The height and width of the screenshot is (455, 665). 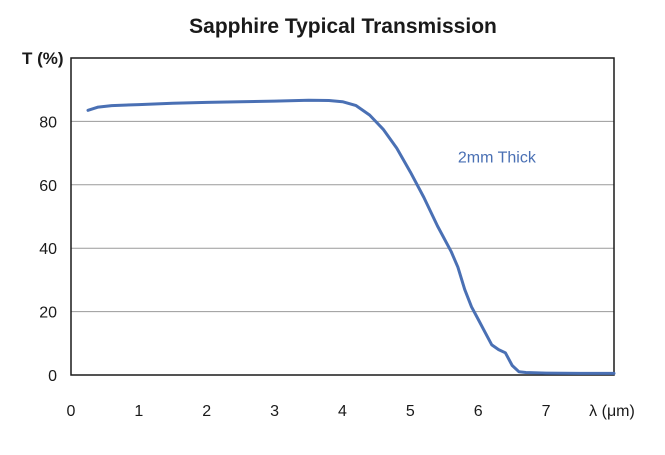 I want to click on chart-title: Sapphire Typical Transmission, so click(x=343, y=26).